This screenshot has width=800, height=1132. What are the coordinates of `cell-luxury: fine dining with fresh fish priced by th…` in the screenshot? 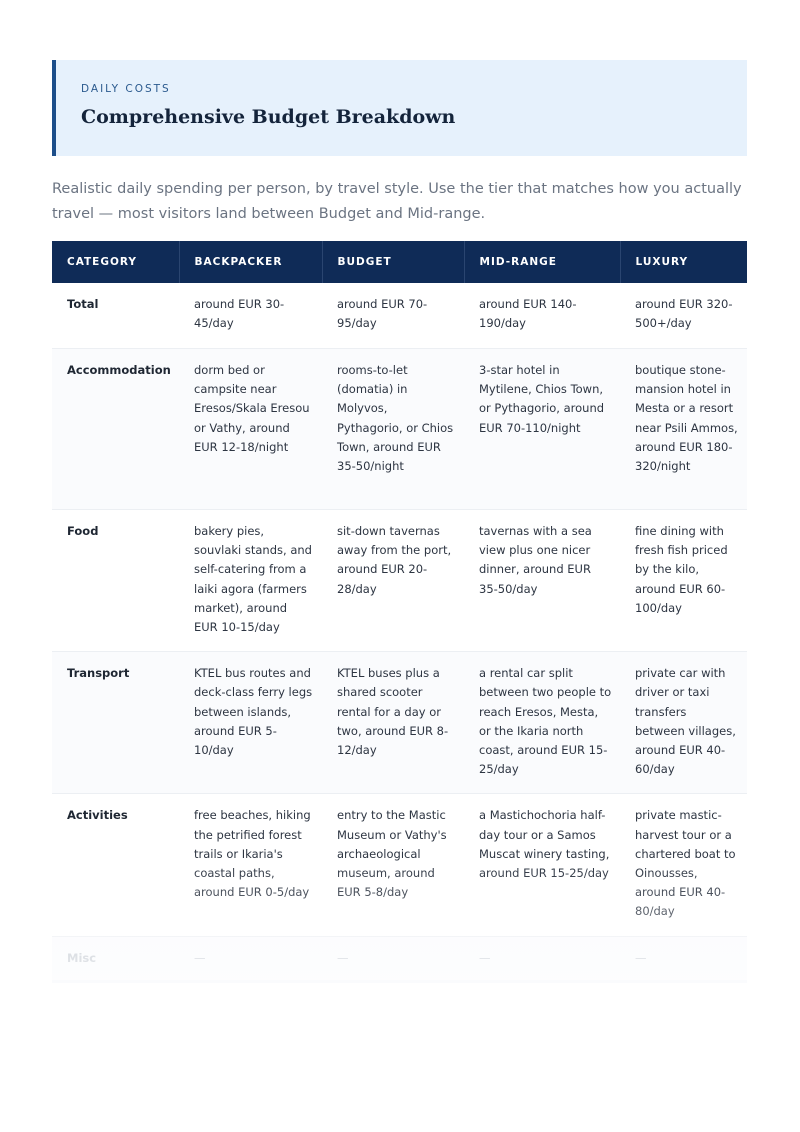 It's located at (683, 581).